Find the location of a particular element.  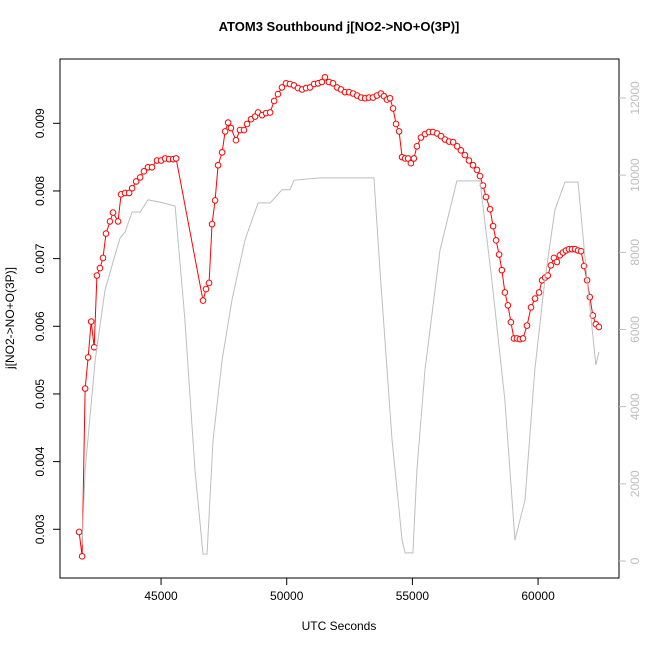

chart-title: ATOM3 Southbound j[NO2->NO+O(3P)] is located at coordinates (339, 26).